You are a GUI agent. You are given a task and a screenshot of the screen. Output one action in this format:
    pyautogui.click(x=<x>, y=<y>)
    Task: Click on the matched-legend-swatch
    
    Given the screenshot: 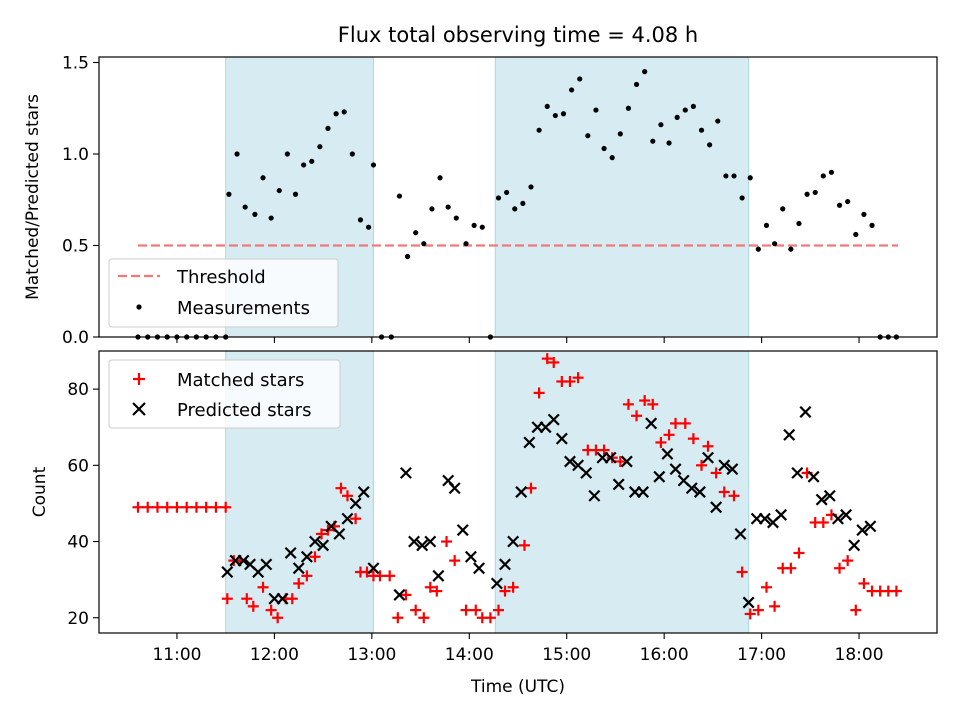 What is the action you would take?
    pyautogui.click(x=139, y=379)
    